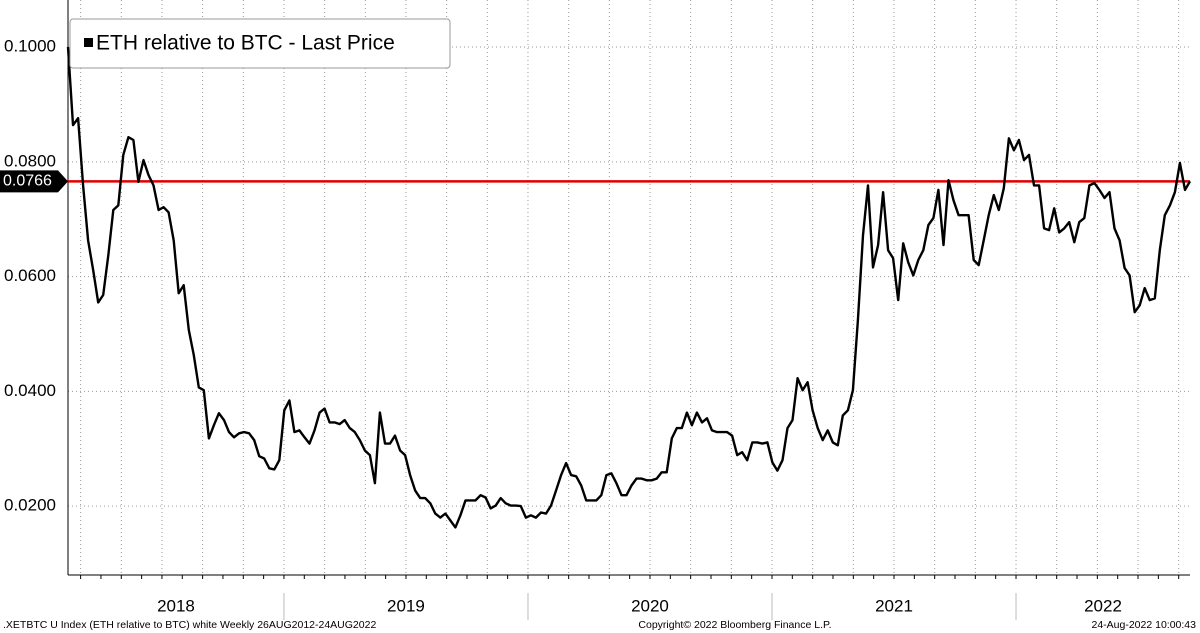 This screenshot has width=1200, height=633. I want to click on y-tick-label: 0.0600, so click(30, 275).